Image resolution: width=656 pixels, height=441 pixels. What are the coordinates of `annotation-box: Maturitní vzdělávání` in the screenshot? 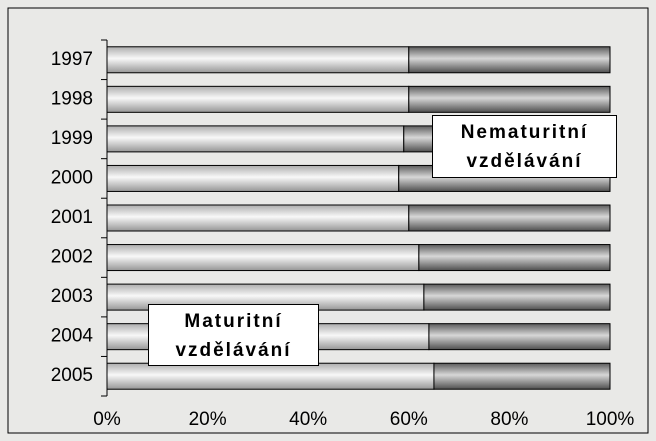 It's located at (233, 335).